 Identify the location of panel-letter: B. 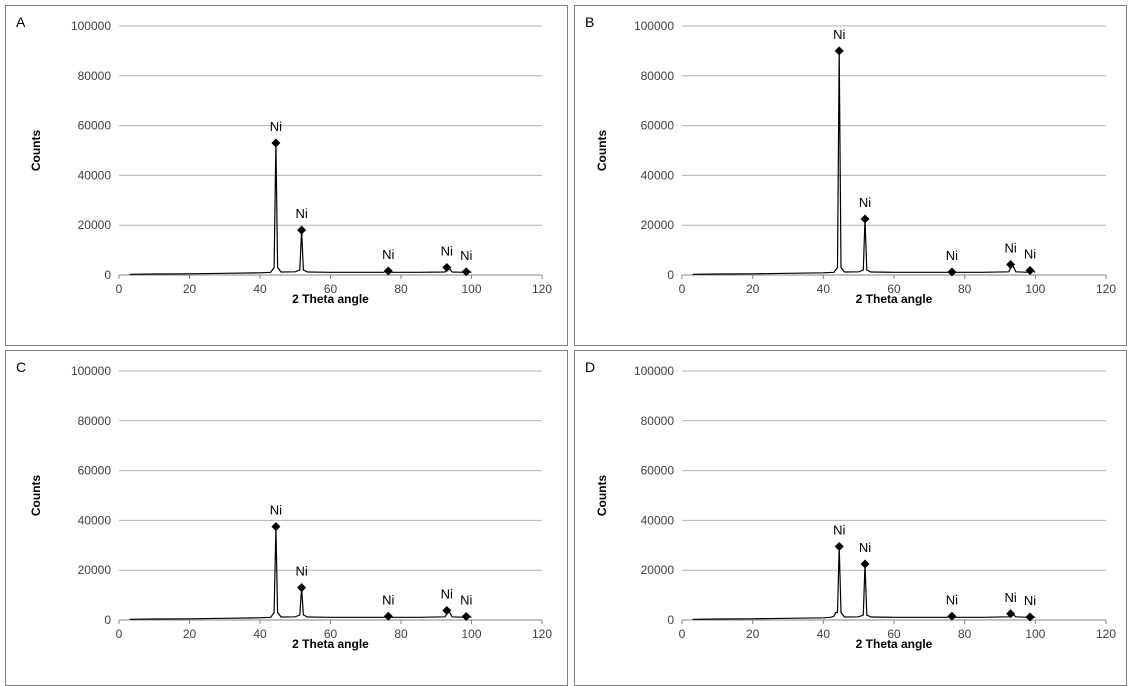
(590, 22).